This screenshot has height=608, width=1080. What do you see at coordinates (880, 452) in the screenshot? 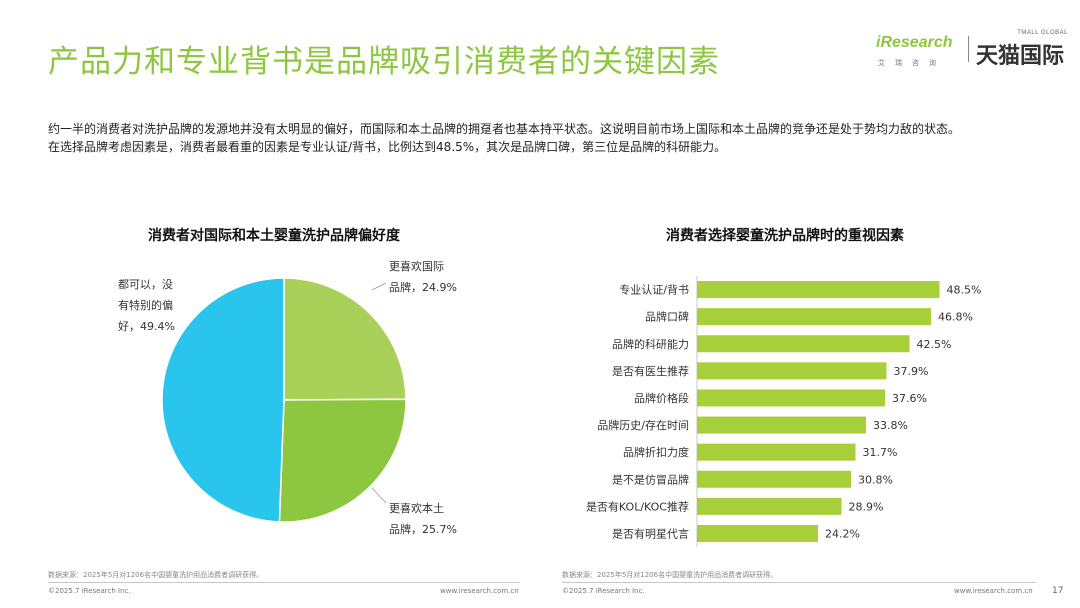
I see `bar-value-label: 31.7%` at bounding box center [880, 452].